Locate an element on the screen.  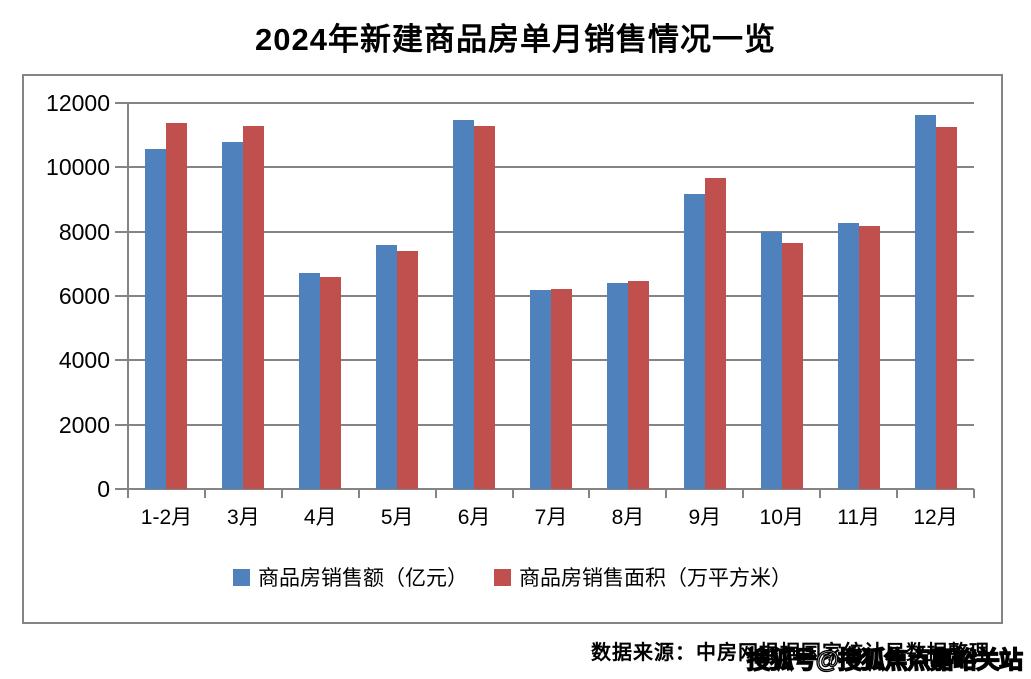
bar-area-8月 is located at coordinates (638, 385).